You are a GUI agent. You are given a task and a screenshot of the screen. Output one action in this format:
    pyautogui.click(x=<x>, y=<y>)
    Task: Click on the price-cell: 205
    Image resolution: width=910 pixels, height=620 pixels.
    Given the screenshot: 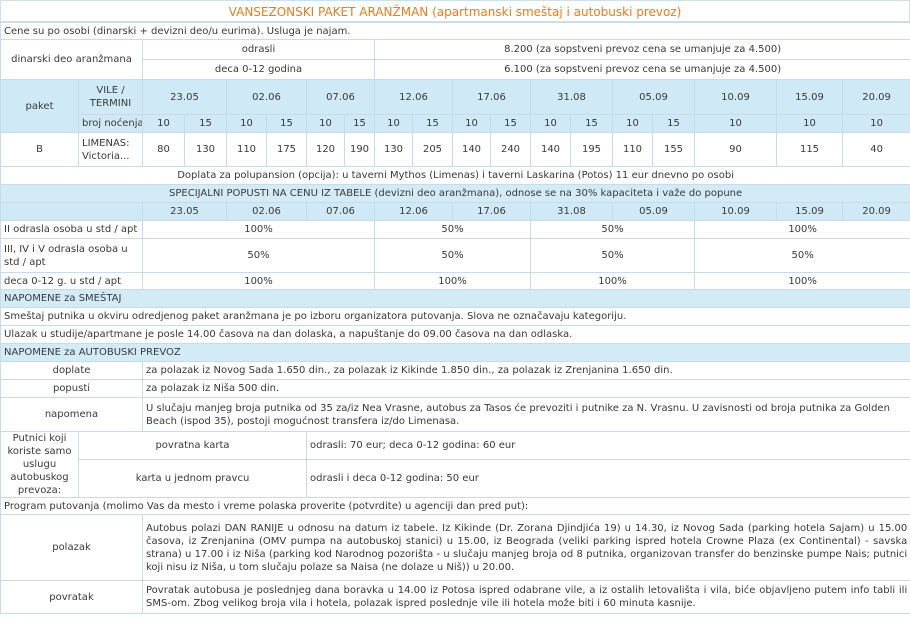 What is the action you would take?
    pyautogui.click(x=432, y=149)
    